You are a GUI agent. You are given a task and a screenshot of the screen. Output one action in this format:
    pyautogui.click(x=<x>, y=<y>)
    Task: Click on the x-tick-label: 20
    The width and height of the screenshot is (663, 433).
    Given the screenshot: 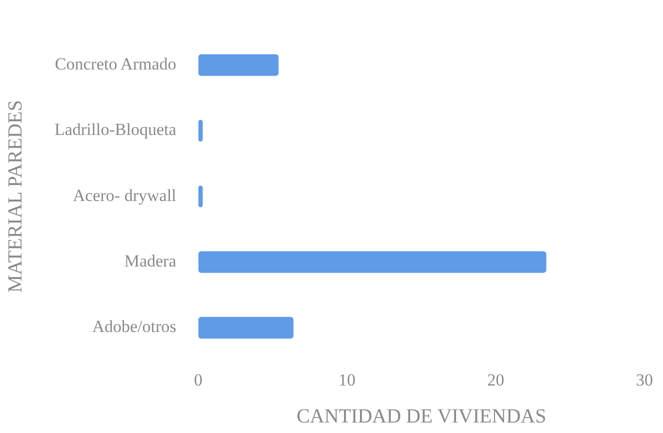 What is the action you would take?
    pyautogui.click(x=495, y=380)
    